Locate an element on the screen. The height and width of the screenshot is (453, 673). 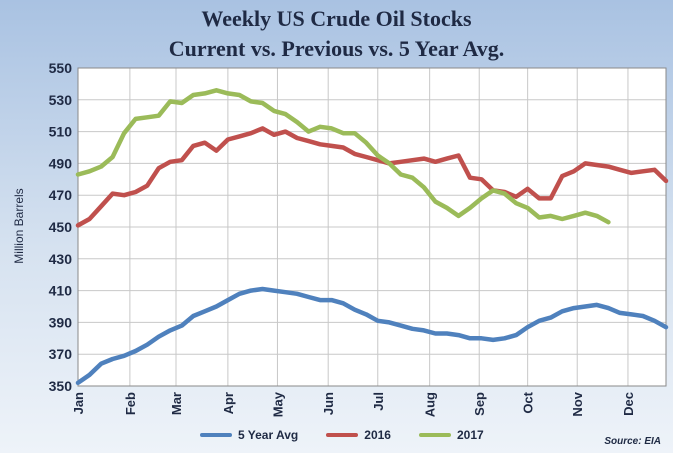
chart-subtitle: Current vs. Previous vs. 5 Year Avg. is located at coordinates (336, 48).